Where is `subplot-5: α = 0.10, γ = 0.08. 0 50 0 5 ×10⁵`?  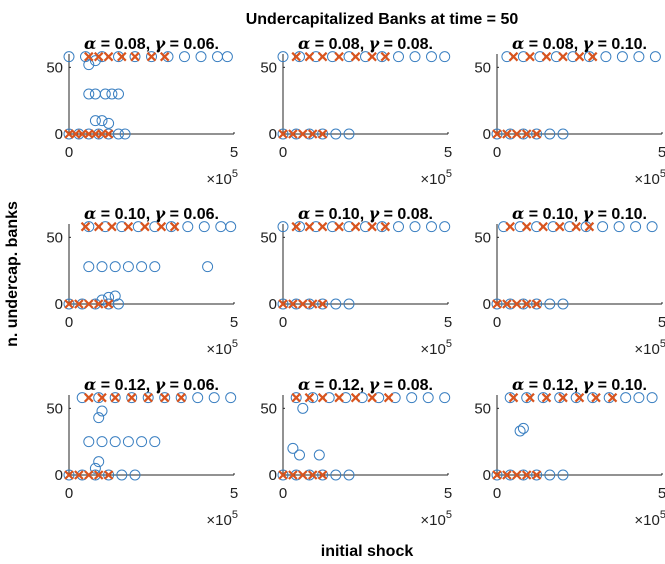
subplot-5: α = 0.10, γ = 0.08. 0 50 0 5 ×10⁵ is located at coordinates (356, 281).